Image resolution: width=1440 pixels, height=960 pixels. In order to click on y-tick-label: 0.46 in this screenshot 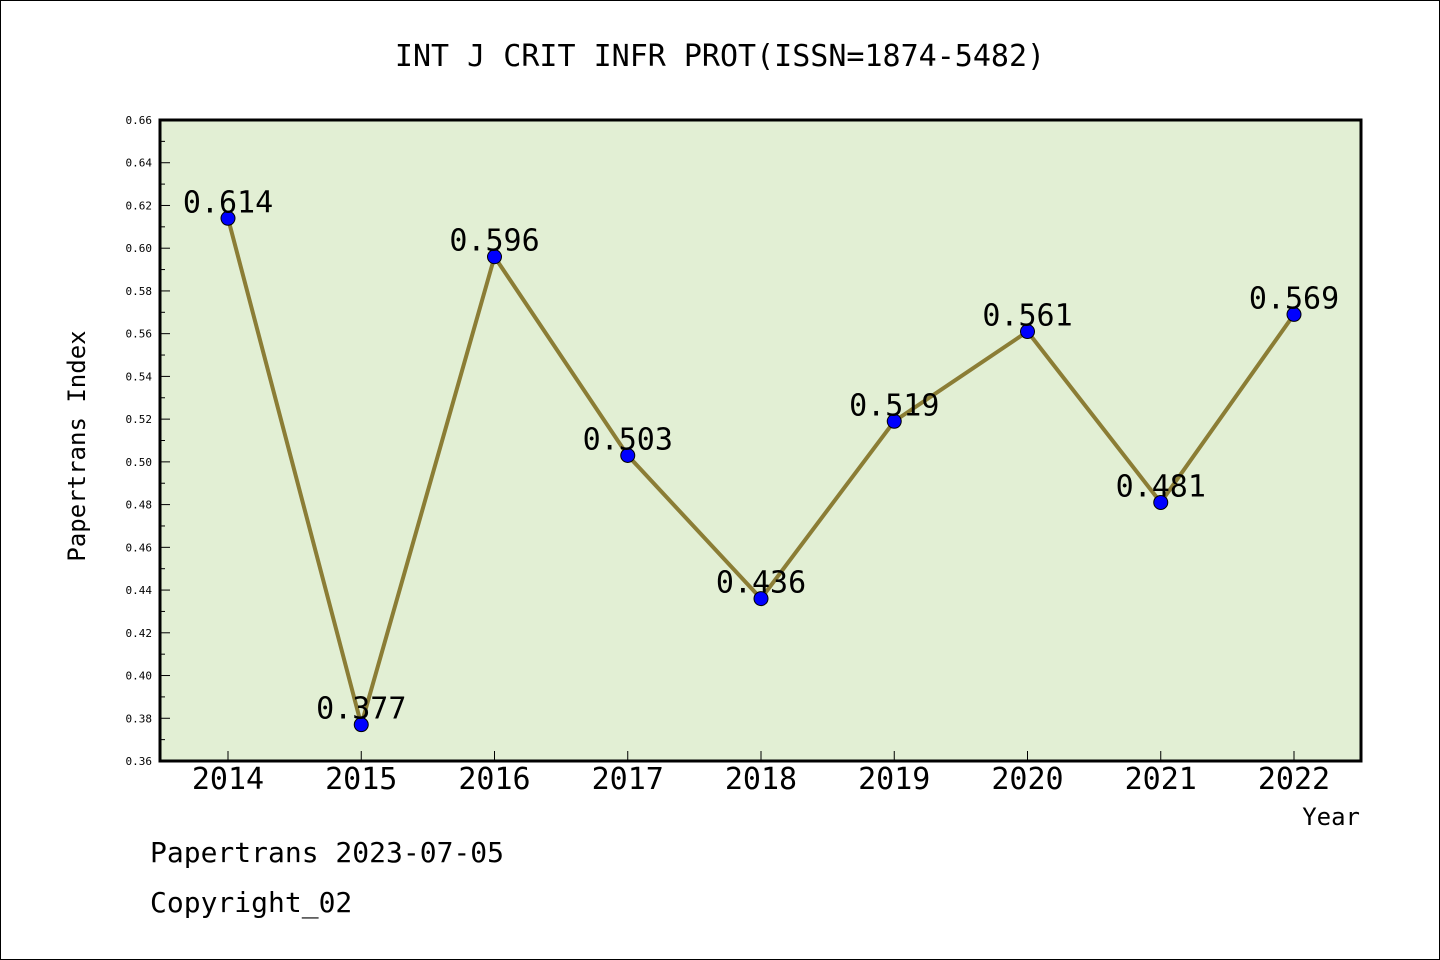, I will do `click(139, 547)`.